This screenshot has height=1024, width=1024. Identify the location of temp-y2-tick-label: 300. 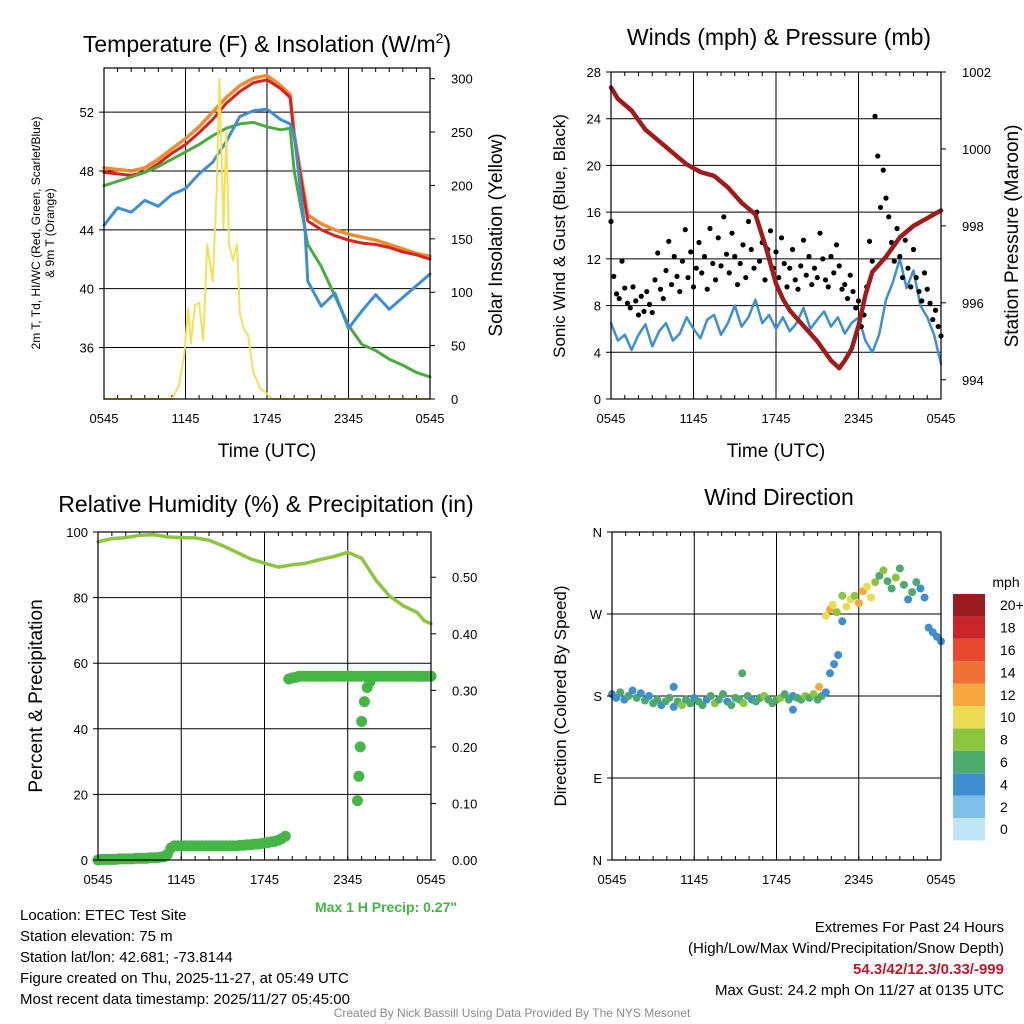
(462, 79).